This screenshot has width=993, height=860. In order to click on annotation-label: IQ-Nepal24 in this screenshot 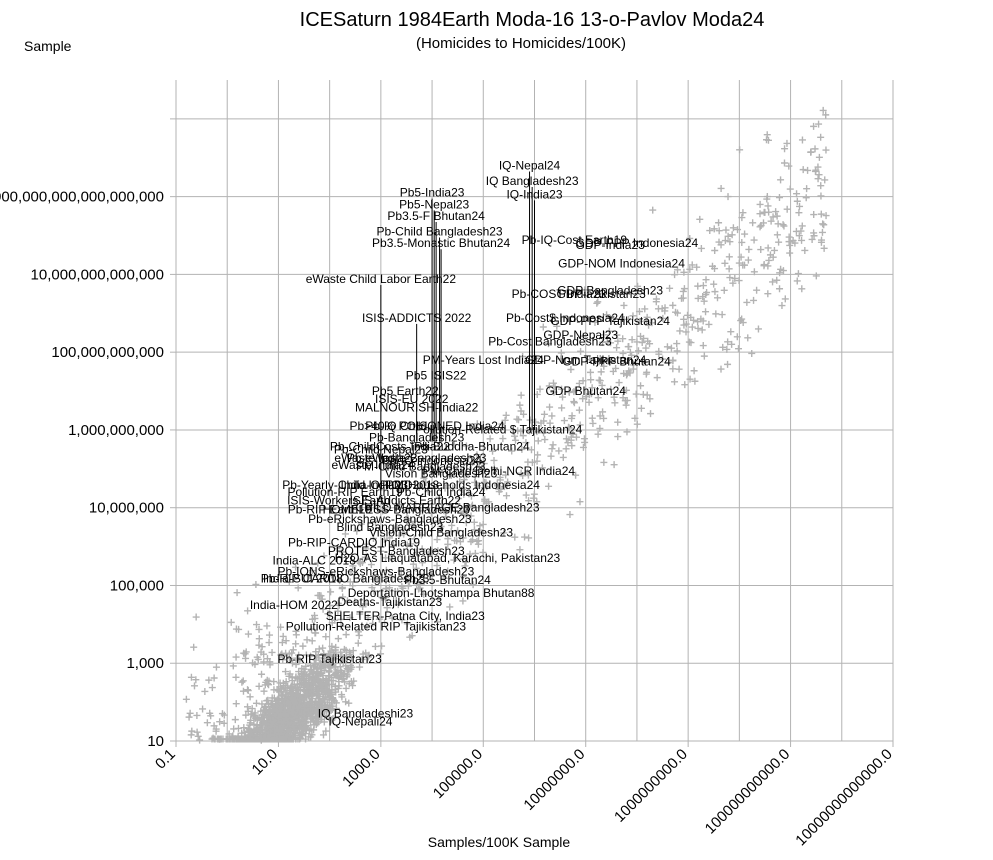, I will do `click(530, 165)`.